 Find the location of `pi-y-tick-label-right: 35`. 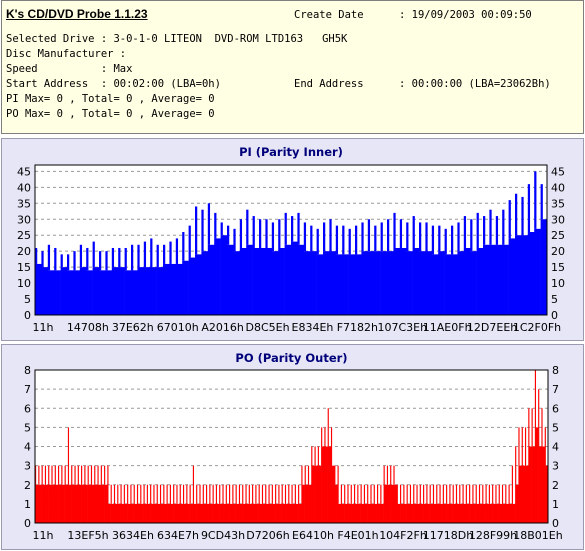

pi-y-tick-label-right: 35 is located at coordinates (558, 203).